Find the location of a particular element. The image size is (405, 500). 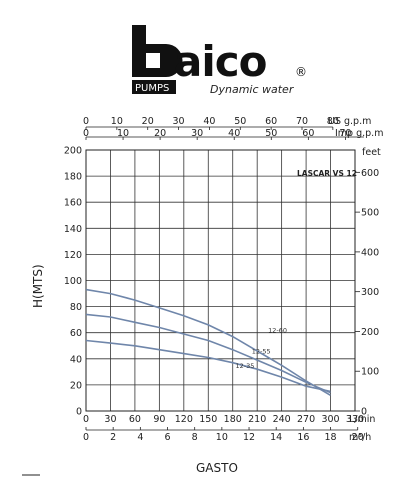

x-tick-label-lmin: 30 is located at coordinates (110, 419).